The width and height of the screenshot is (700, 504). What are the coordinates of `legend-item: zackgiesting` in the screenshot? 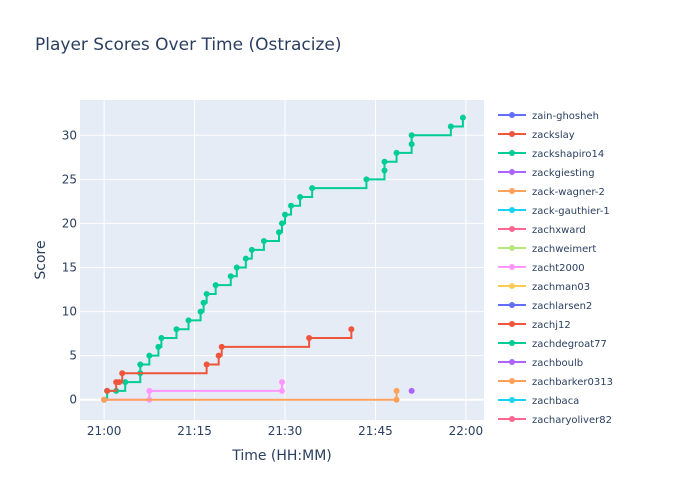 It's located at (546, 173).